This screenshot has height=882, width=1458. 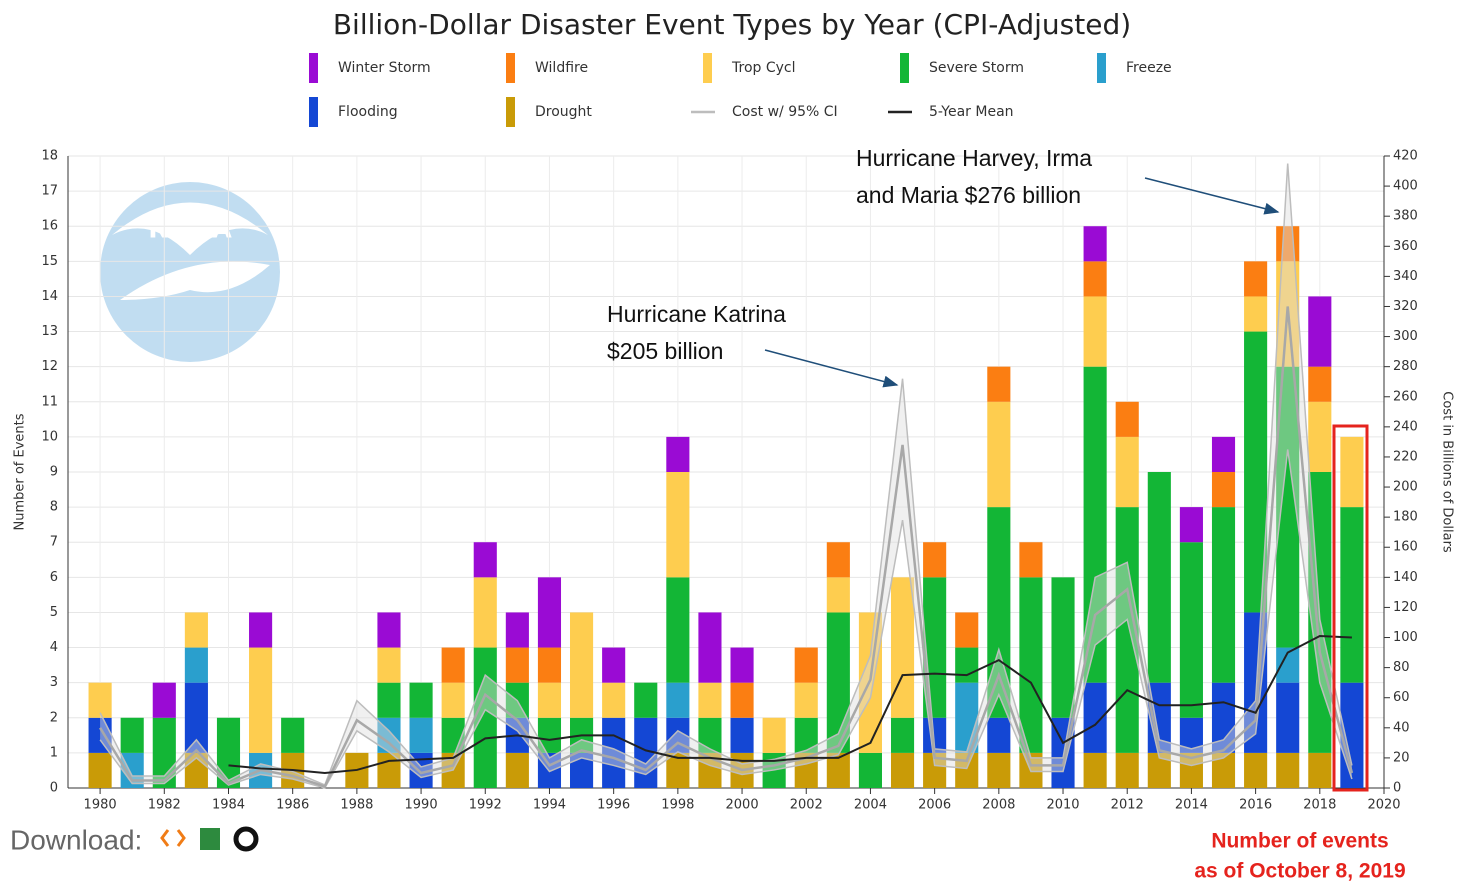 What do you see at coordinates (54, 682) in the screenshot?
I see `y-tick-label: 3` at bounding box center [54, 682].